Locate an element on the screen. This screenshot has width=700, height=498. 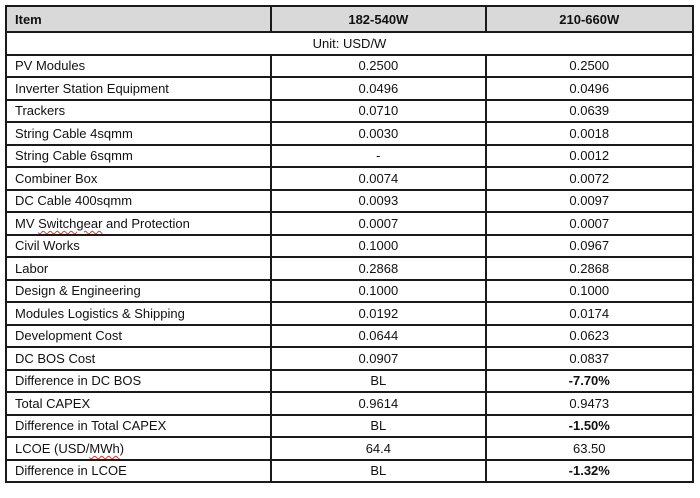
value-cell-v2: 0.2868 is located at coordinates (589, 268).